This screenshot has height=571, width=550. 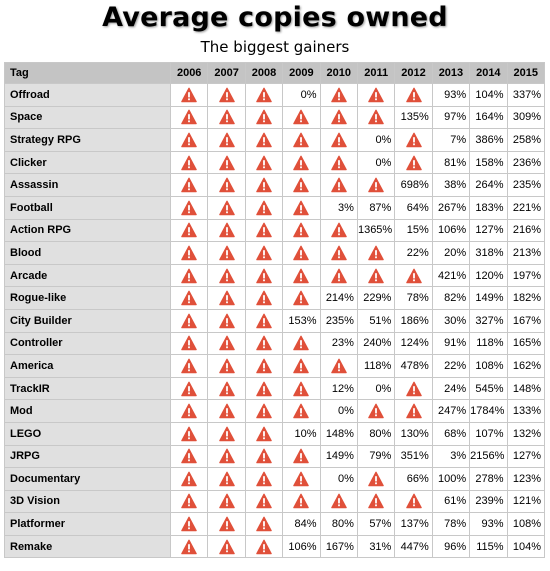 I want to click on table-row: City Builder 153% 235% 51% 186% 30% 327% 167%, so click(x=275, y=320).